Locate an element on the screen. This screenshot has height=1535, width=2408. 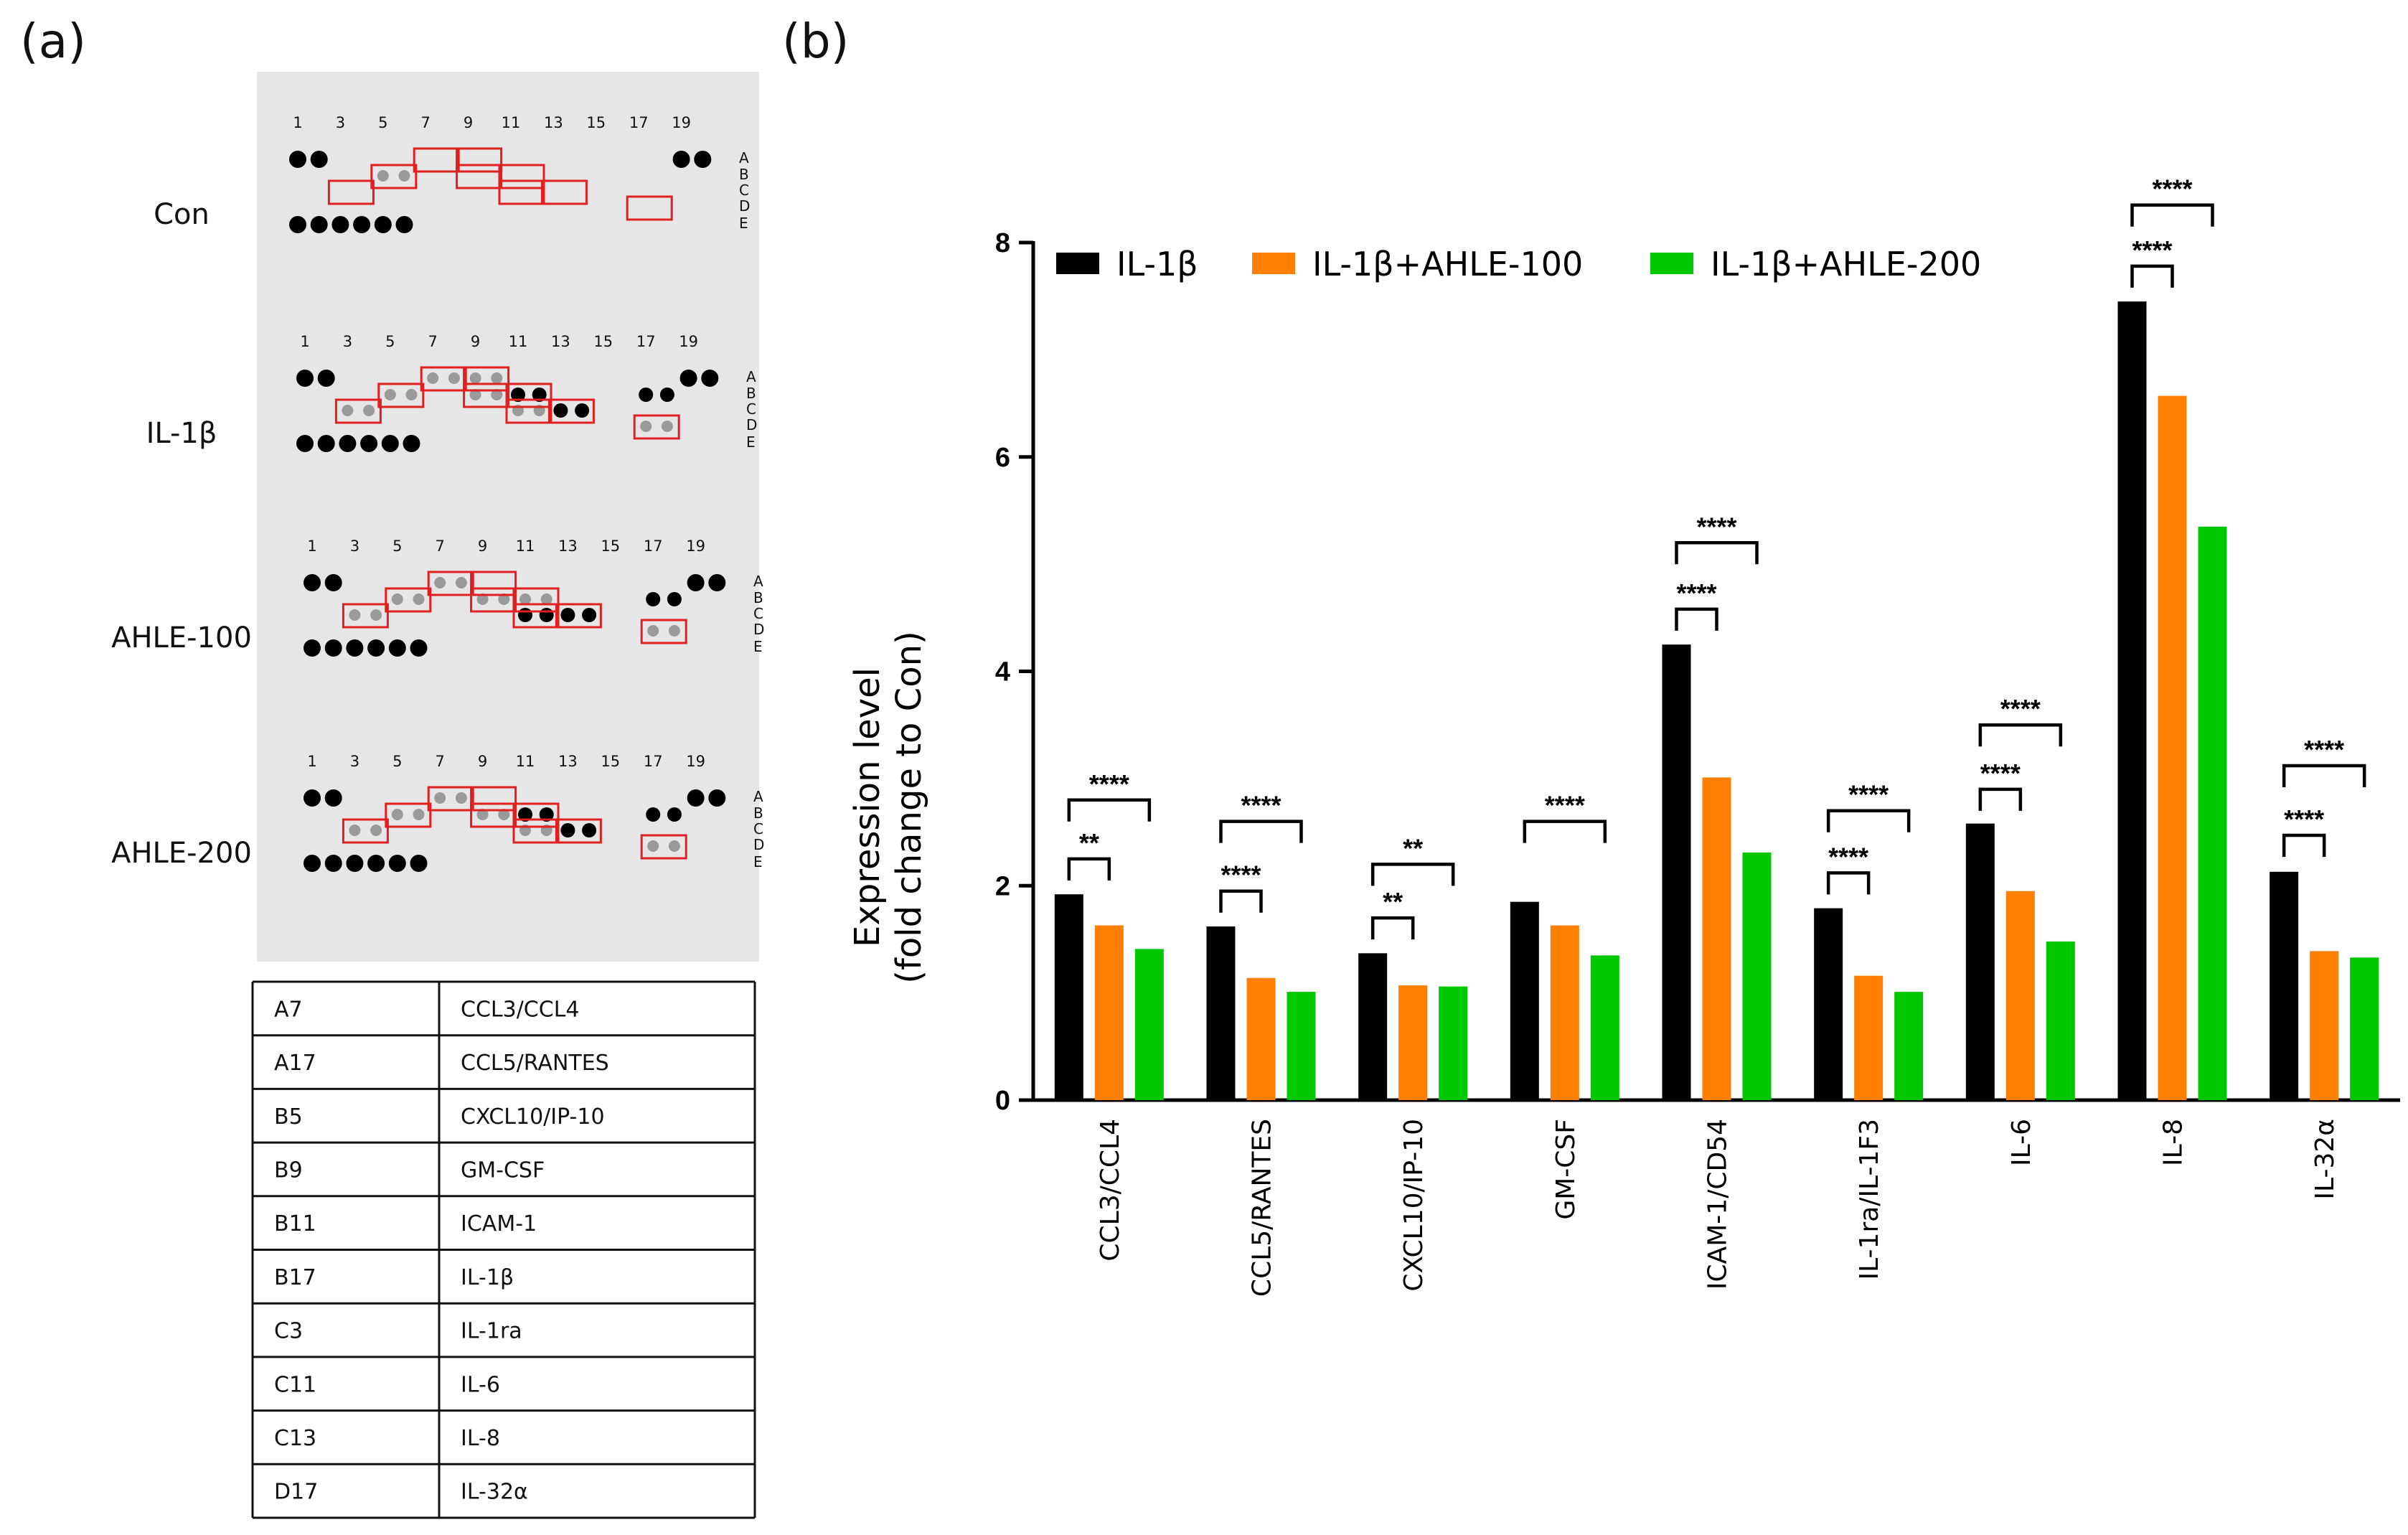
y-tick-label: 6 is located at coordinates (1002, 458).